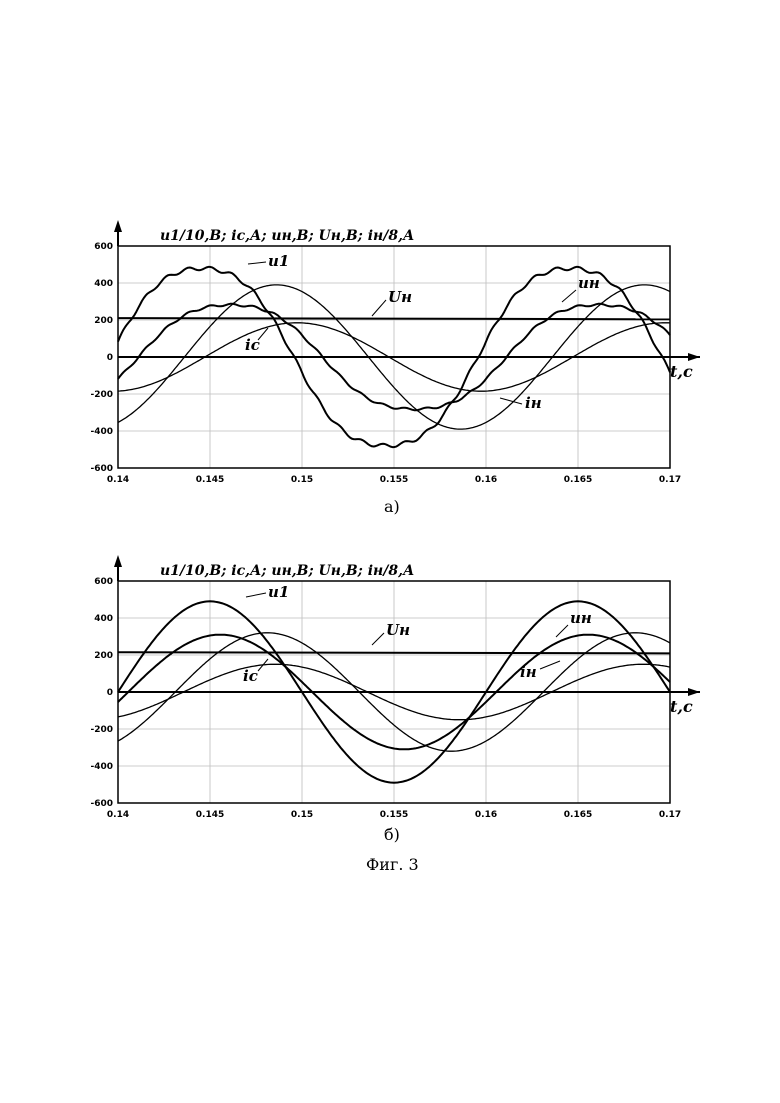 Image resolution: width=780 pixels, height=1103 pixels. Describe the element at coordinates (392, 864) in the screenshot. I see `figure-caption: Фиг. 3` at that location.